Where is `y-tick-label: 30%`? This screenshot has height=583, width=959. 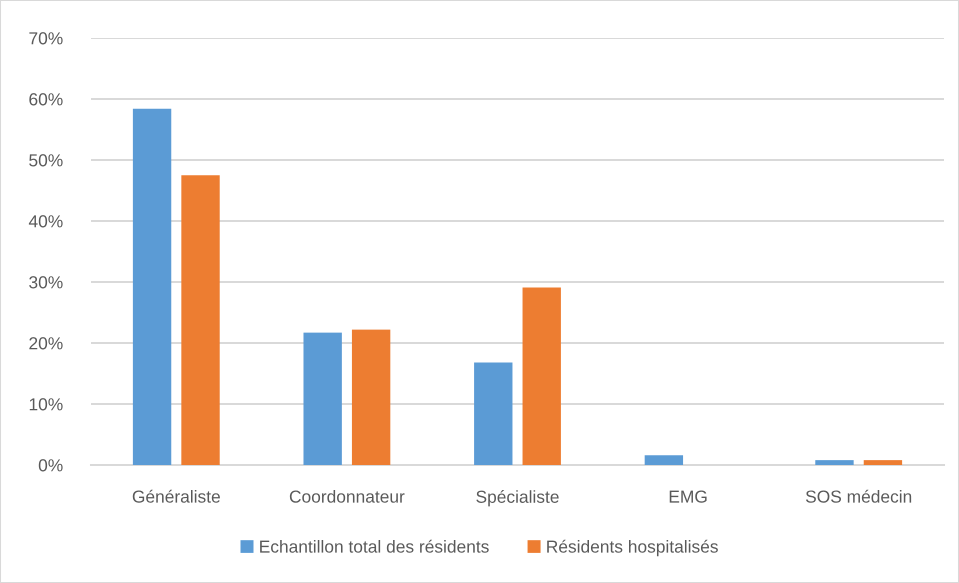
y-tick-label: 30% is located at coordinates (46, 282).